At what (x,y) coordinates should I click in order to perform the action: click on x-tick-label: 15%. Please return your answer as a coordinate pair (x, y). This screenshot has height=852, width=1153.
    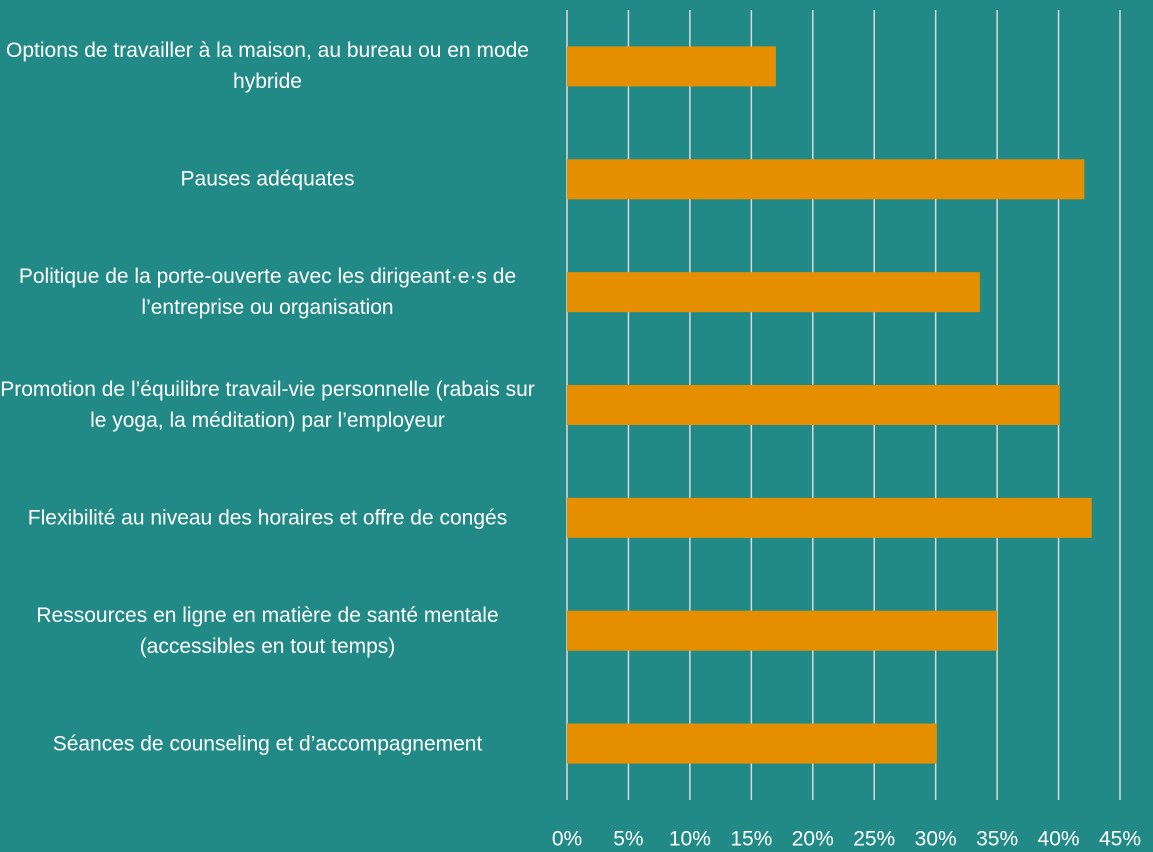
    Looking at the image, I should click on (751, 839).